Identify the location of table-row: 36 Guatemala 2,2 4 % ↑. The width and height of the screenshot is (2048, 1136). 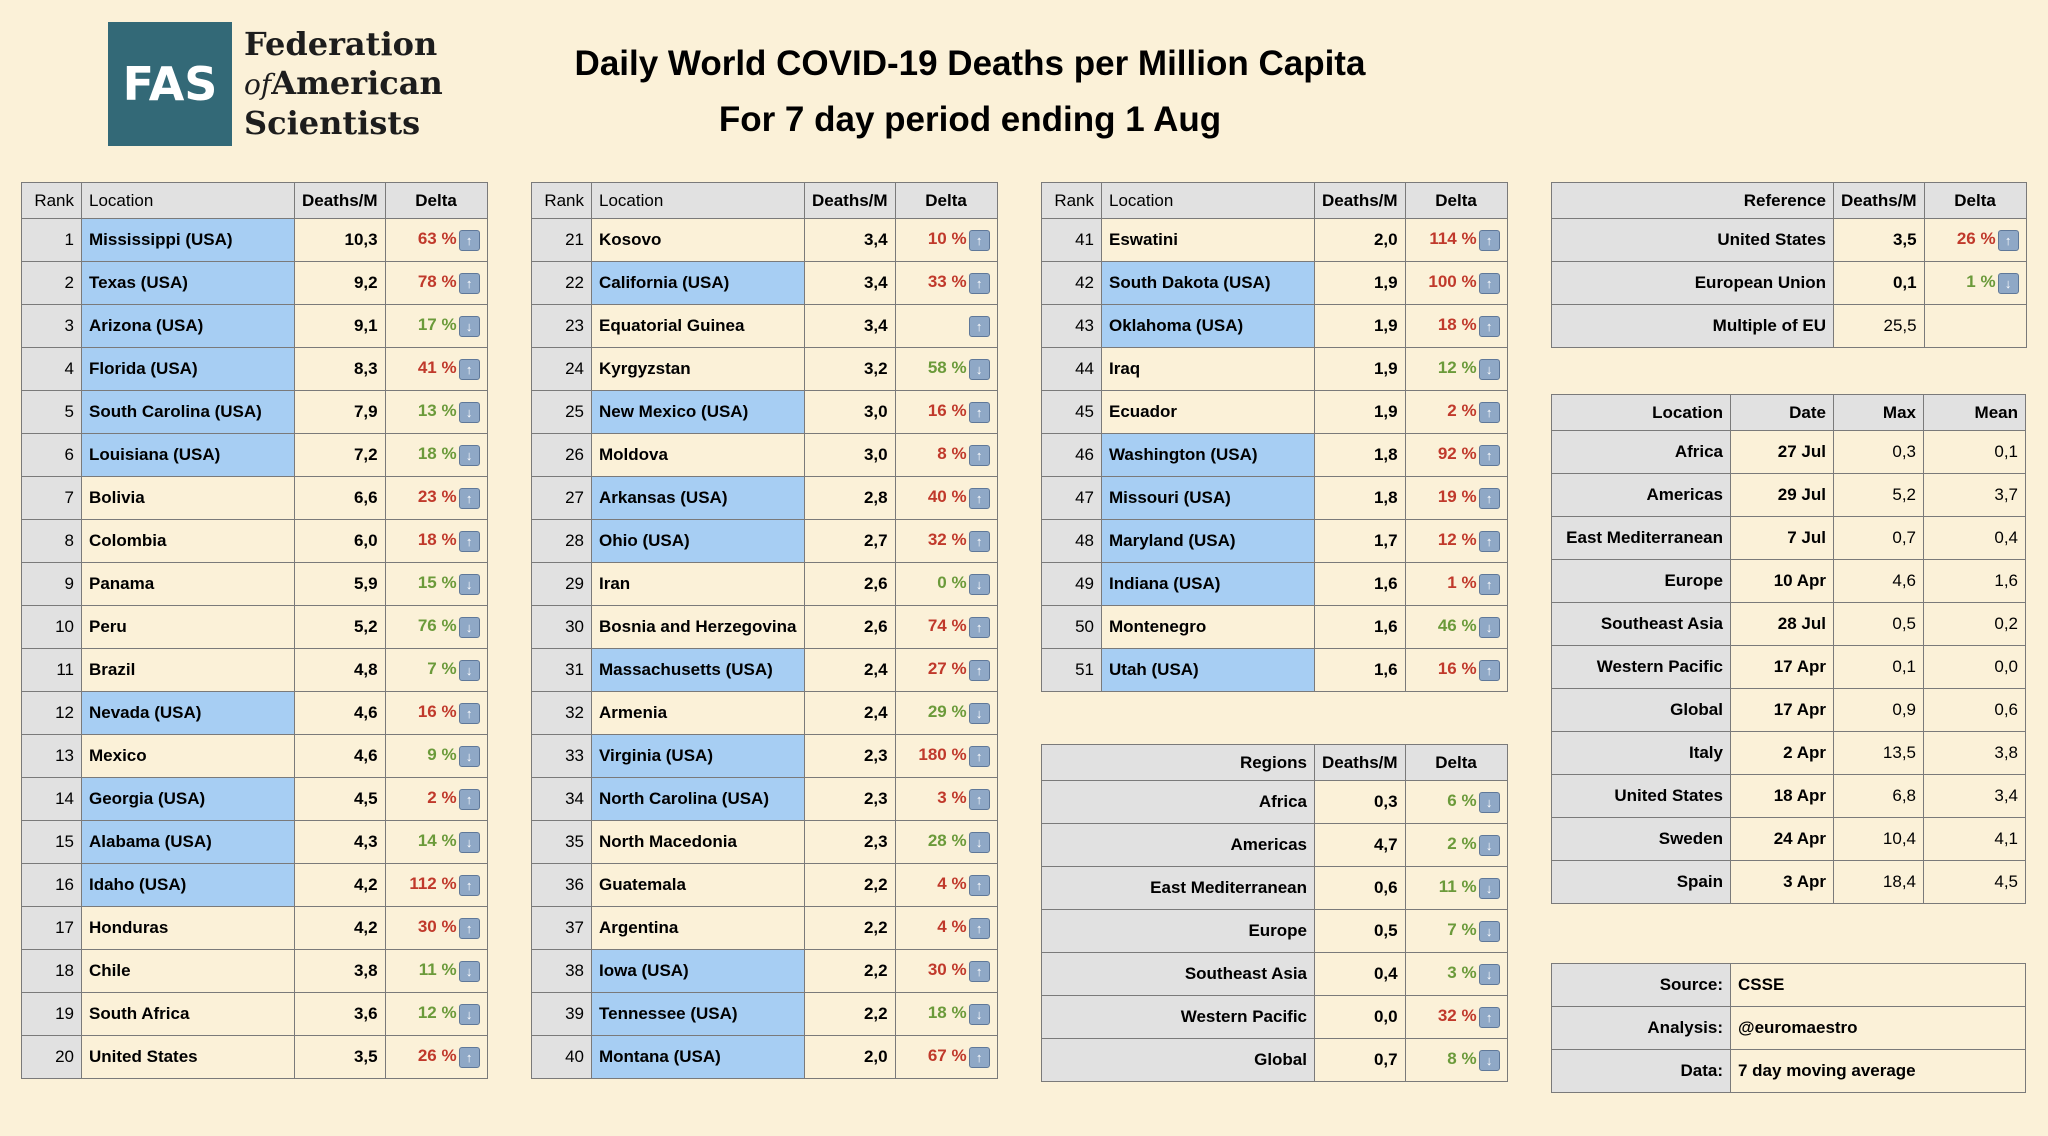
(764, 885).